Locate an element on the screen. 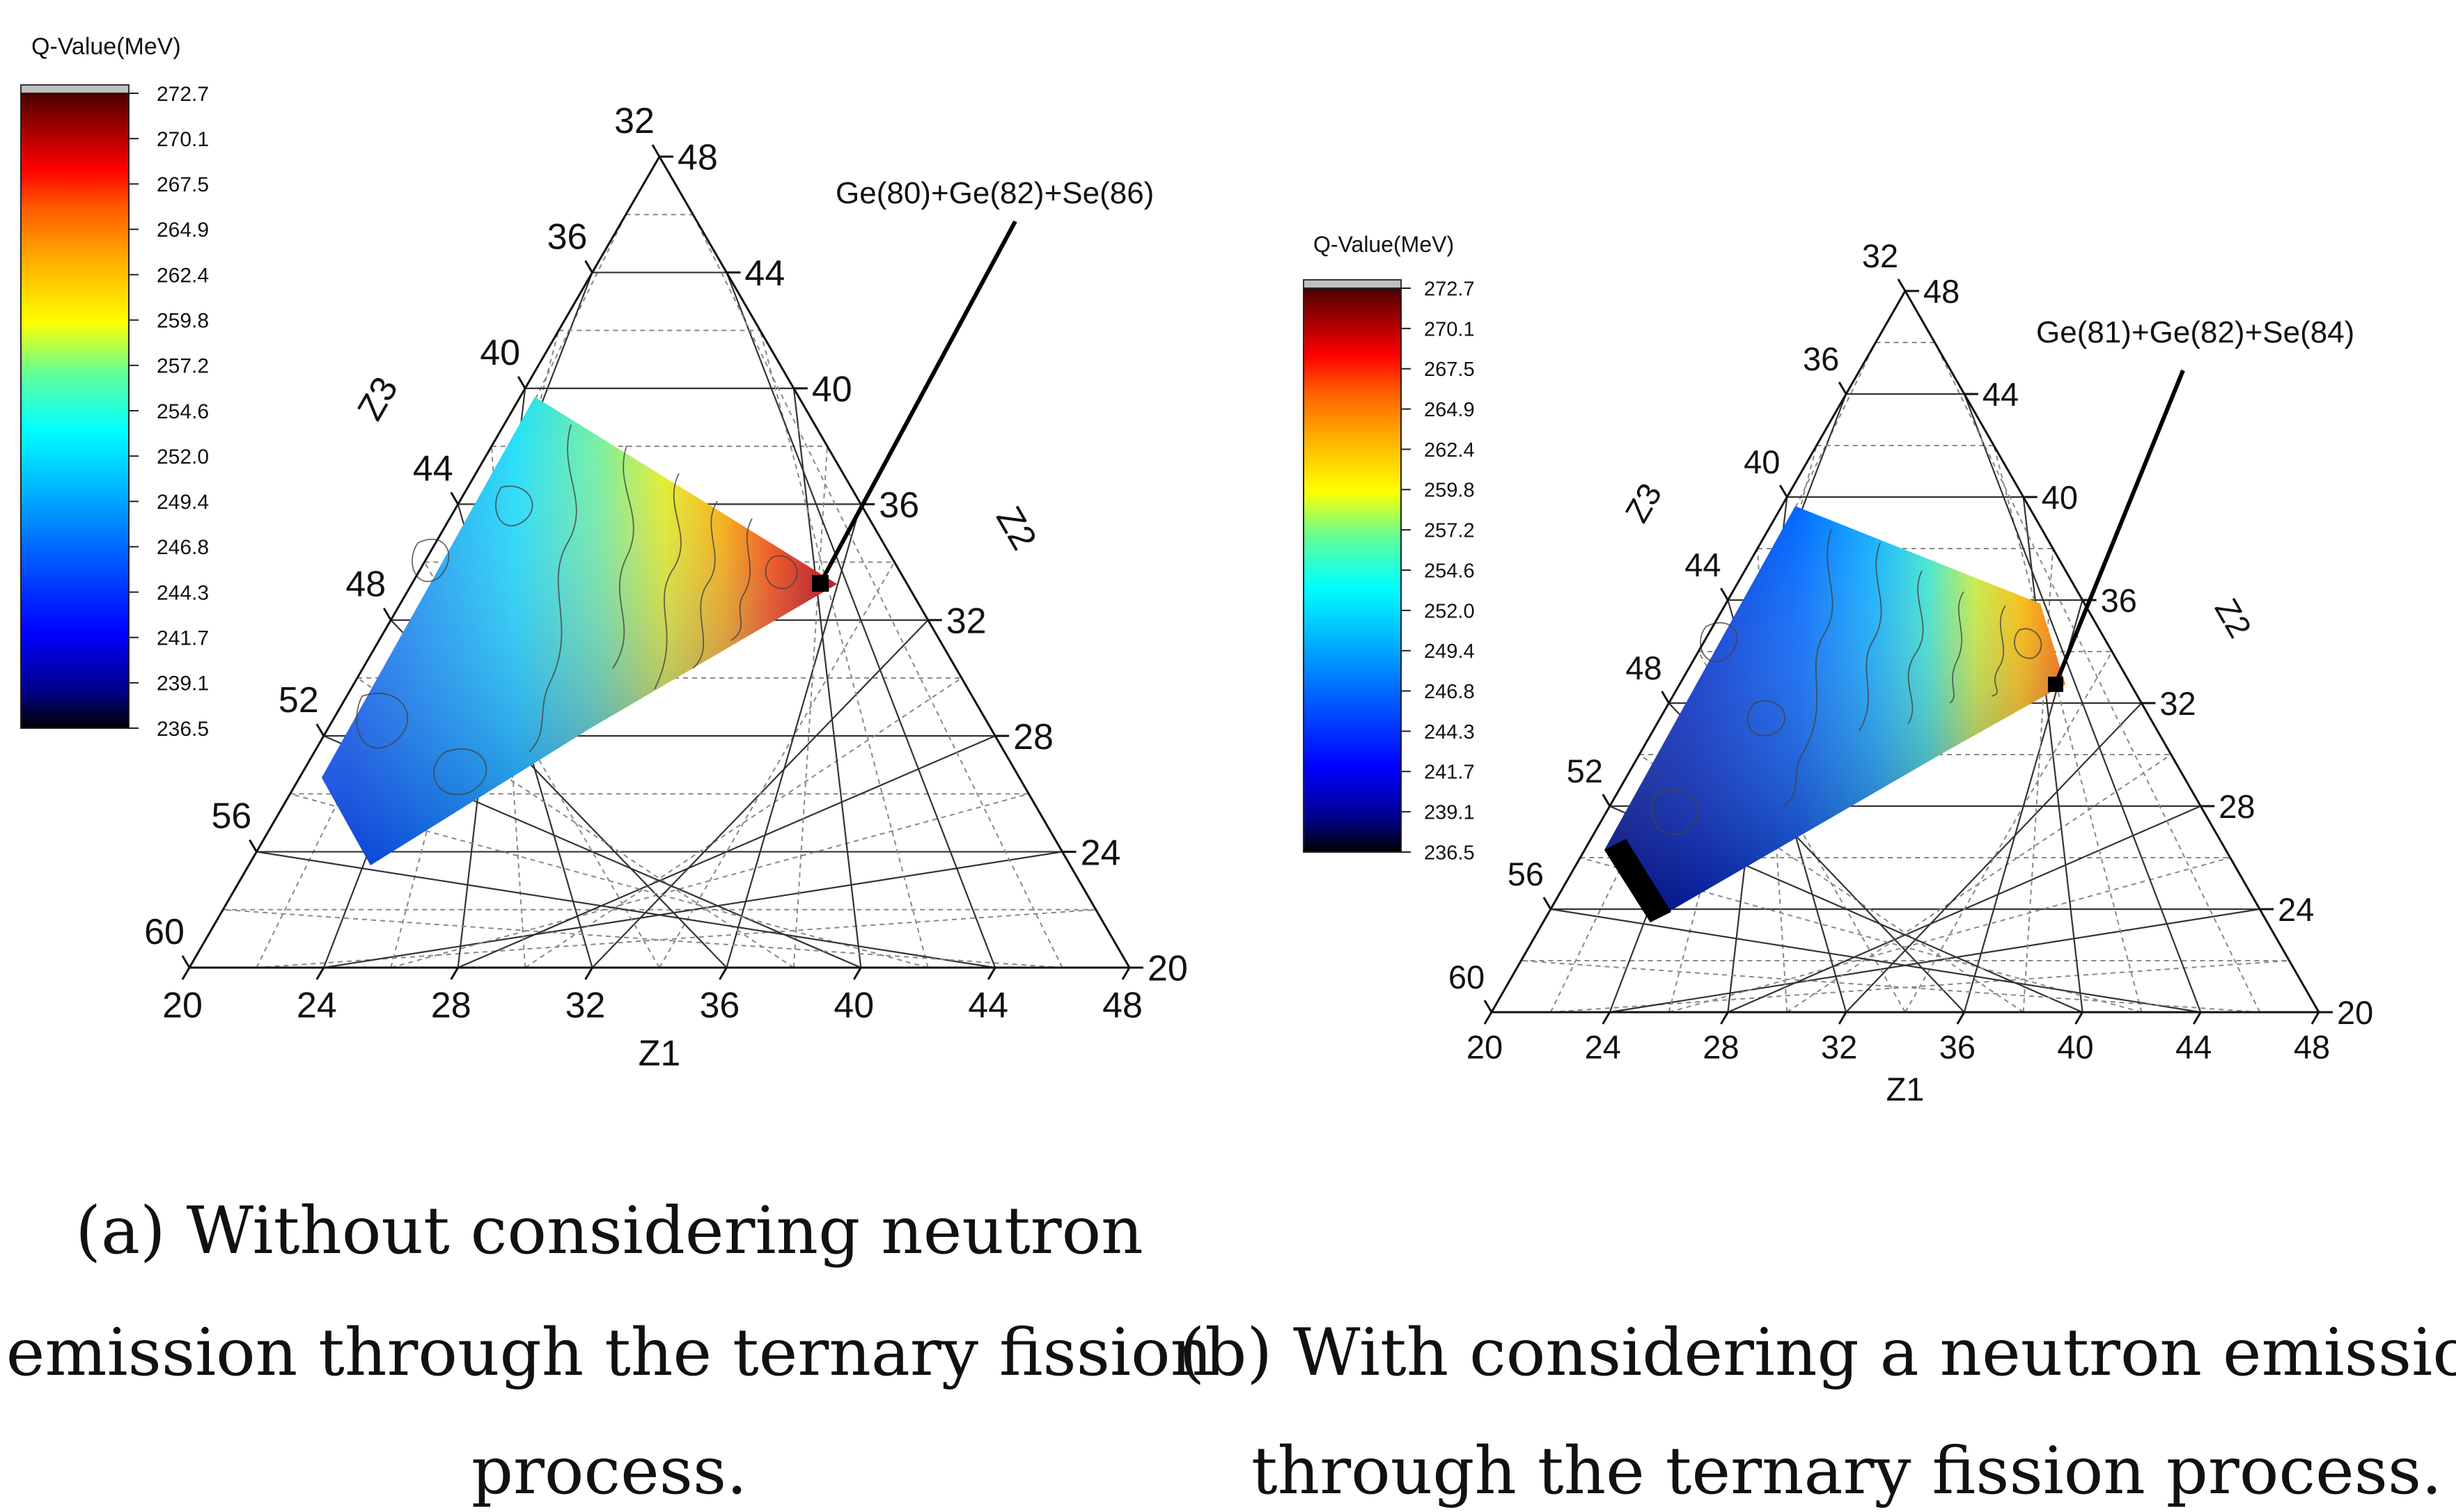 This screenshot has height=1512, width=2456. caption-line: through the ternary fission process. is located at coordinates (1846, 1471).